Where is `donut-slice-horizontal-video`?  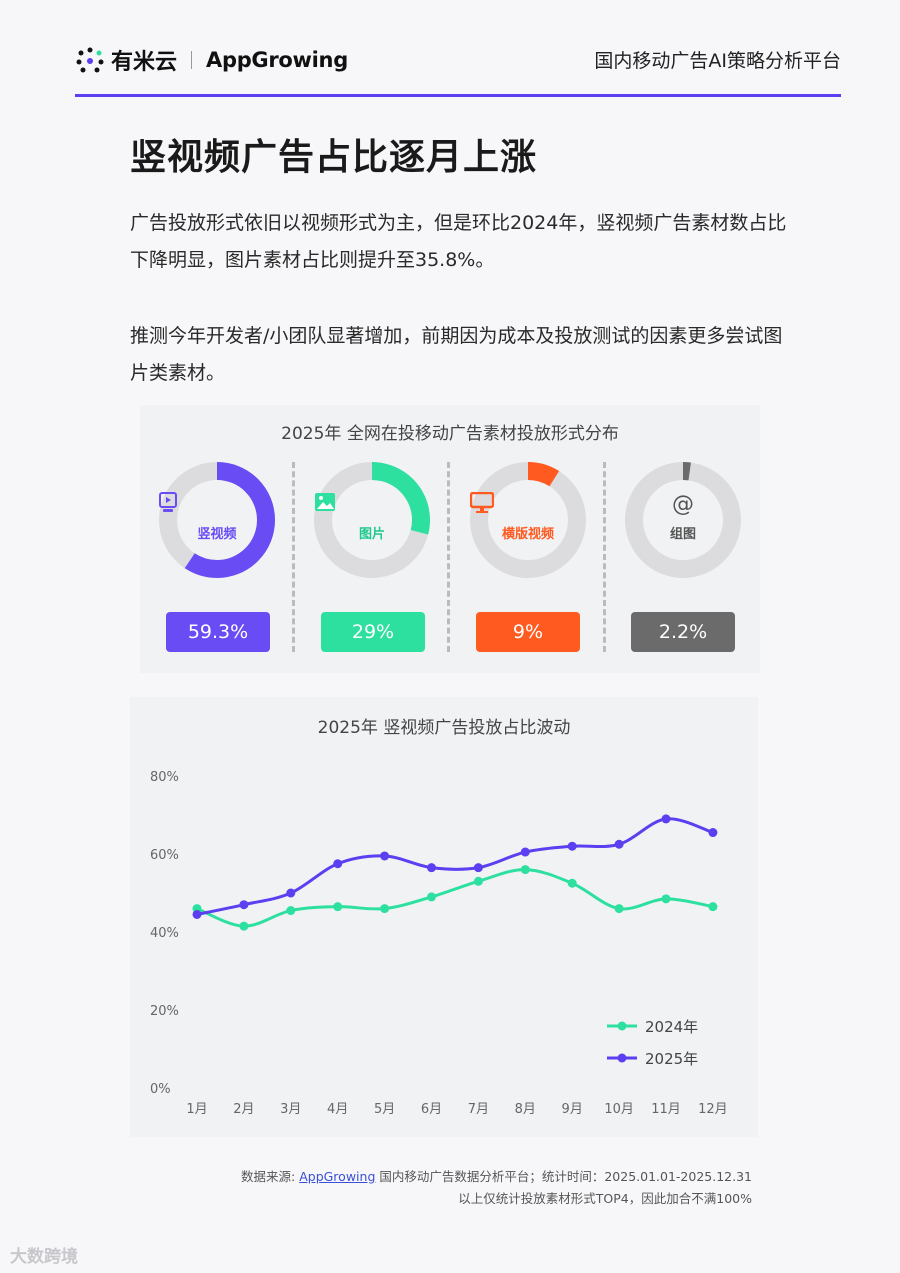 donut-slice-horizontal-video is located at coordinates (528, 520).